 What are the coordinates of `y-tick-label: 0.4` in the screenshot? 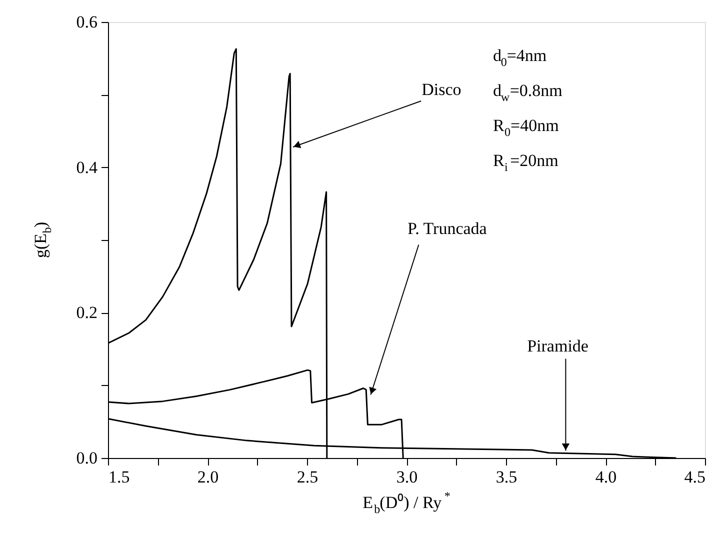 It's located at (87, 167).